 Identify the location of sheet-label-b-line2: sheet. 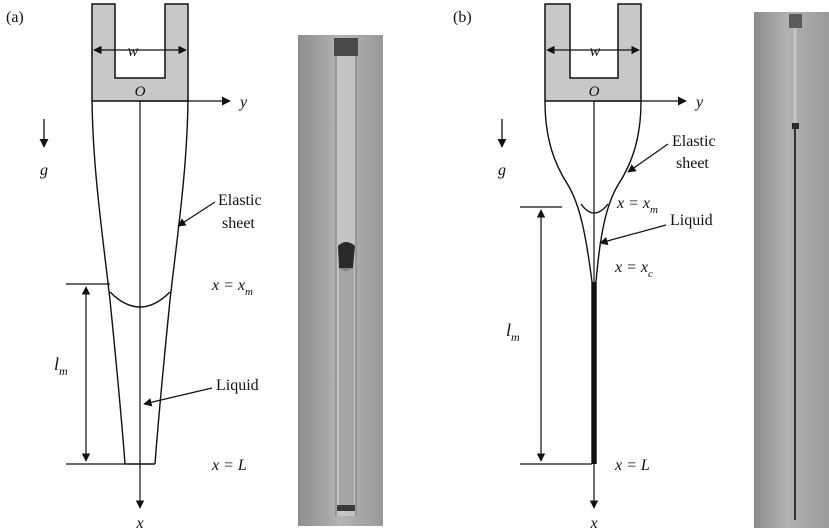
(692, 163).